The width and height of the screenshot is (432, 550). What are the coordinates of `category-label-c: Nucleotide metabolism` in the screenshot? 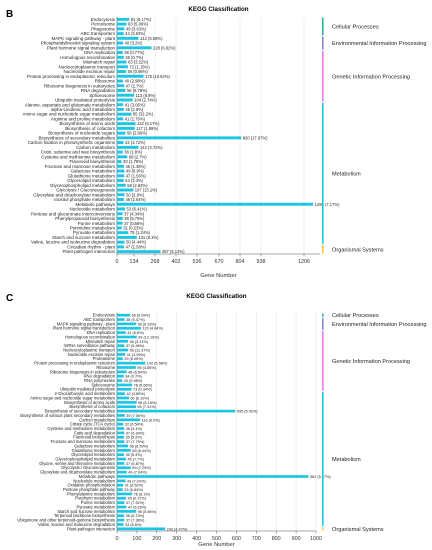 It's located at (94, 480).